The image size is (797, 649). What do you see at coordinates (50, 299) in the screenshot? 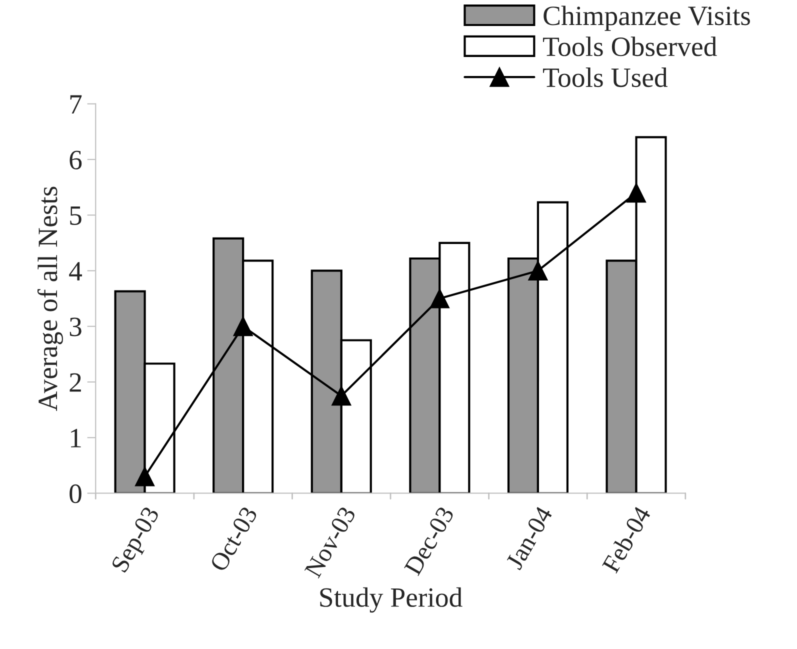
I see `y-axis-title: Average of all Nests` at bounding box center [50, 299].